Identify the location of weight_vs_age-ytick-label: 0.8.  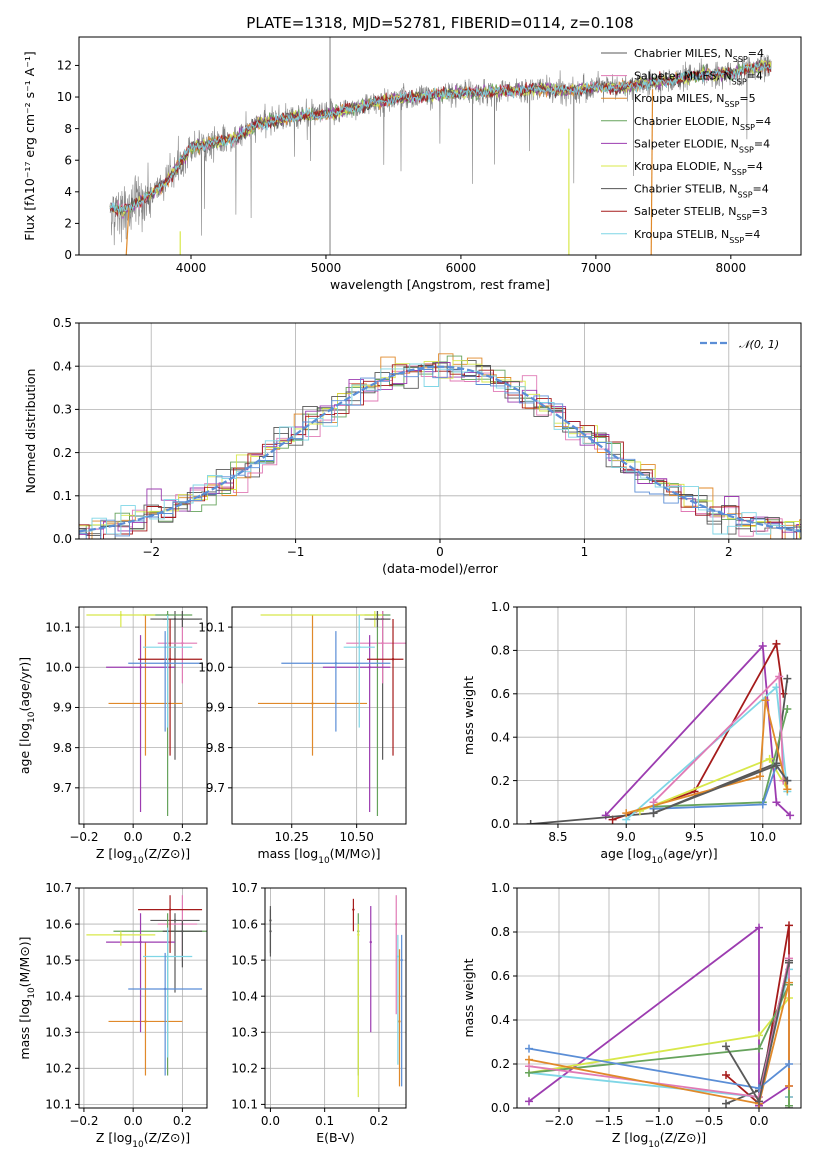
(500, 651).